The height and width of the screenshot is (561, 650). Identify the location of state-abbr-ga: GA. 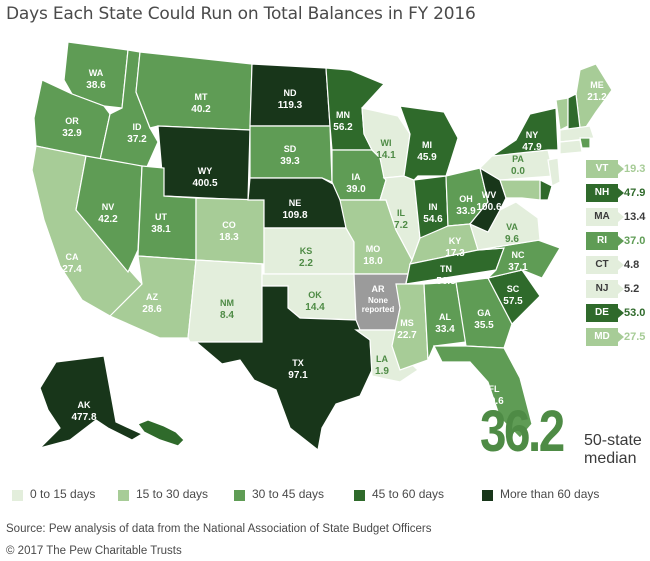
(484, 313).